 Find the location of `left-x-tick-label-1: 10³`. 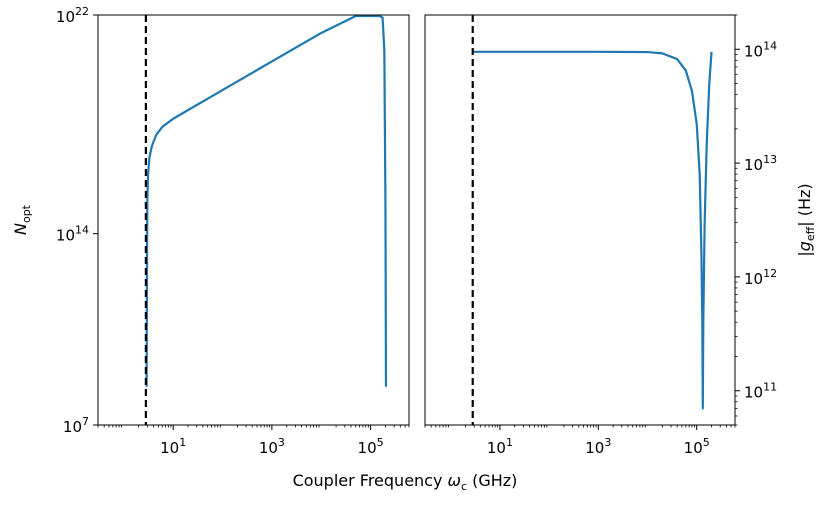

left-x-tick-label-1: 10³ is located at coordinates (272, 446).